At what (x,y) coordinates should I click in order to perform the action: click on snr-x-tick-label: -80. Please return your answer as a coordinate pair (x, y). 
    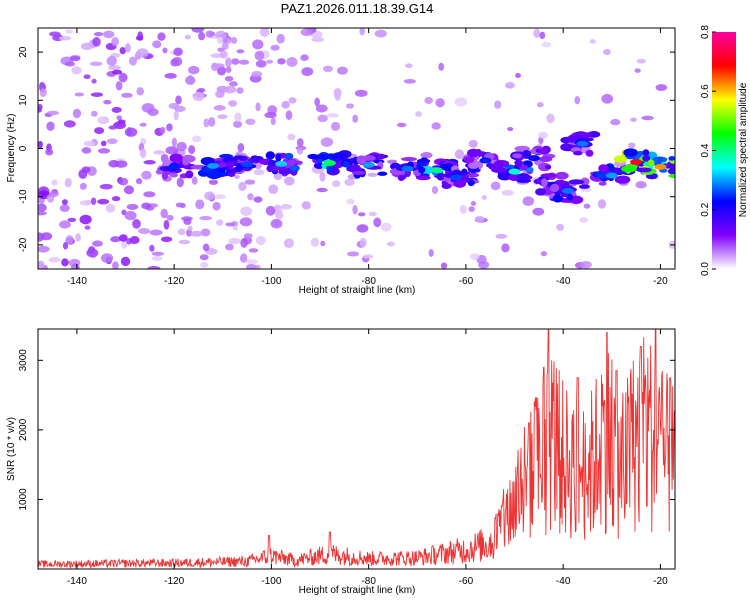
    Looking at the image, I should click on (368, 581).